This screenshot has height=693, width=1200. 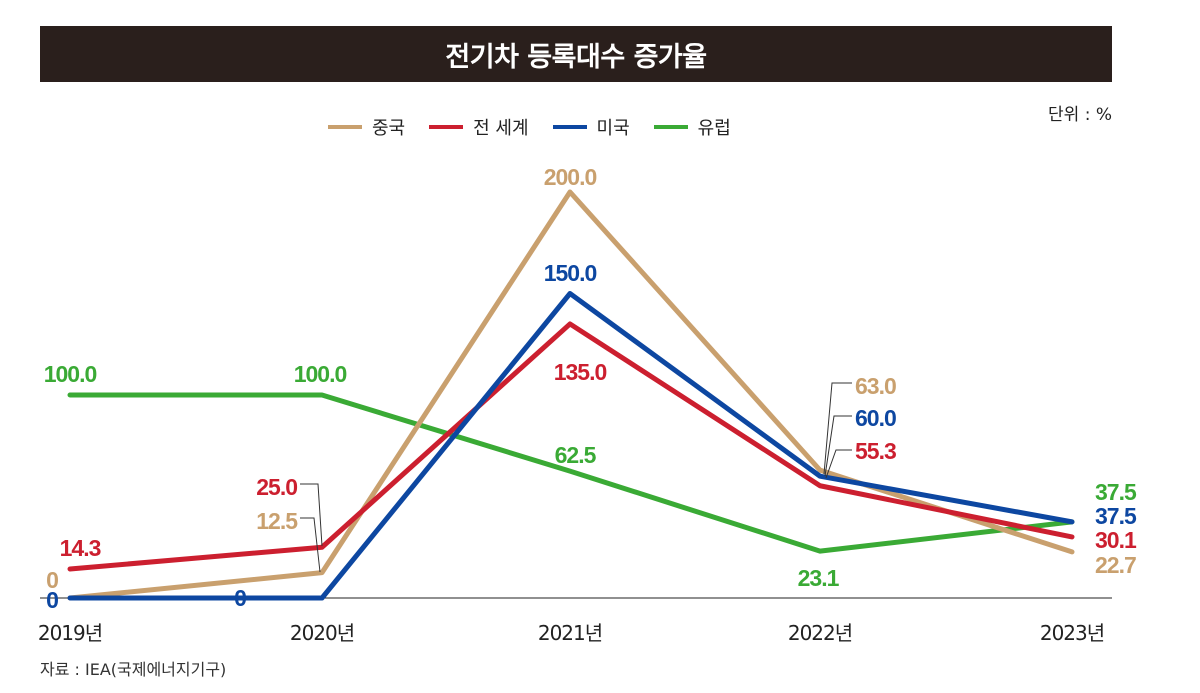 I want to click on data-label: 63.0, so click(x=875, y=386).